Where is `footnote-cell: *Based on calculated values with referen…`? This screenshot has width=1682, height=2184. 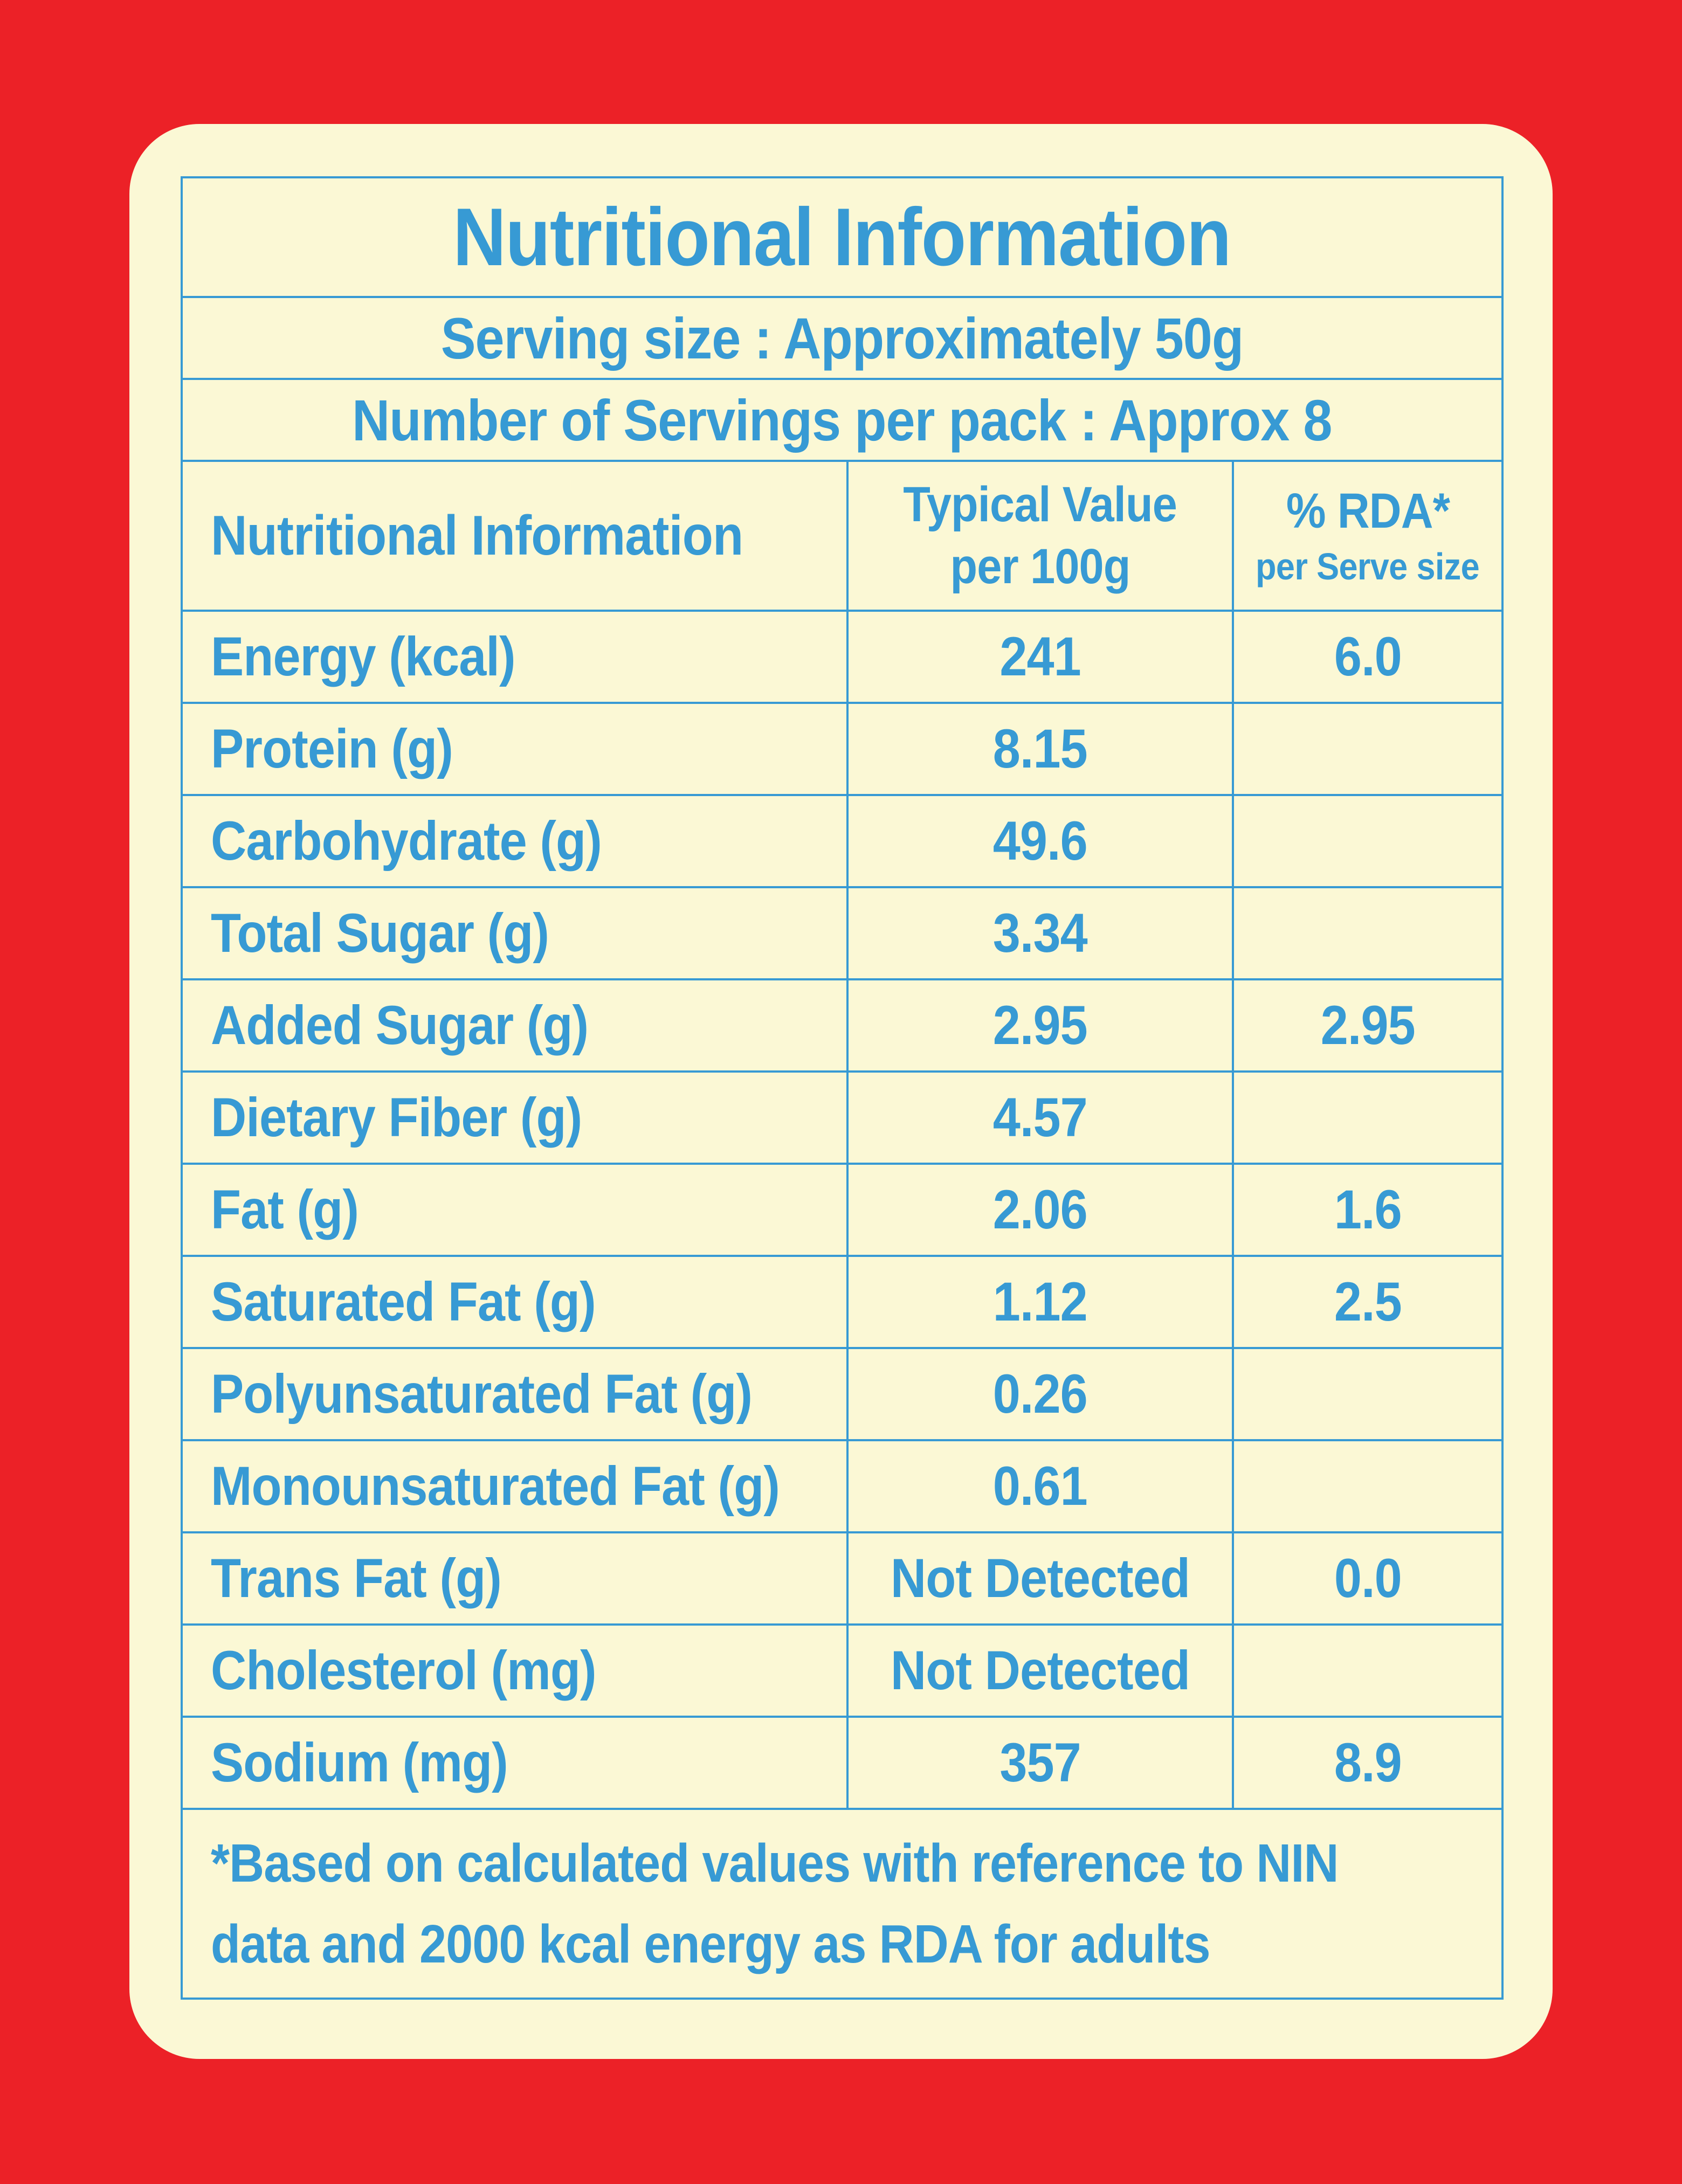
footnote-cell: *Based on calculated values with referen… is located at coordinates (842, 1904).